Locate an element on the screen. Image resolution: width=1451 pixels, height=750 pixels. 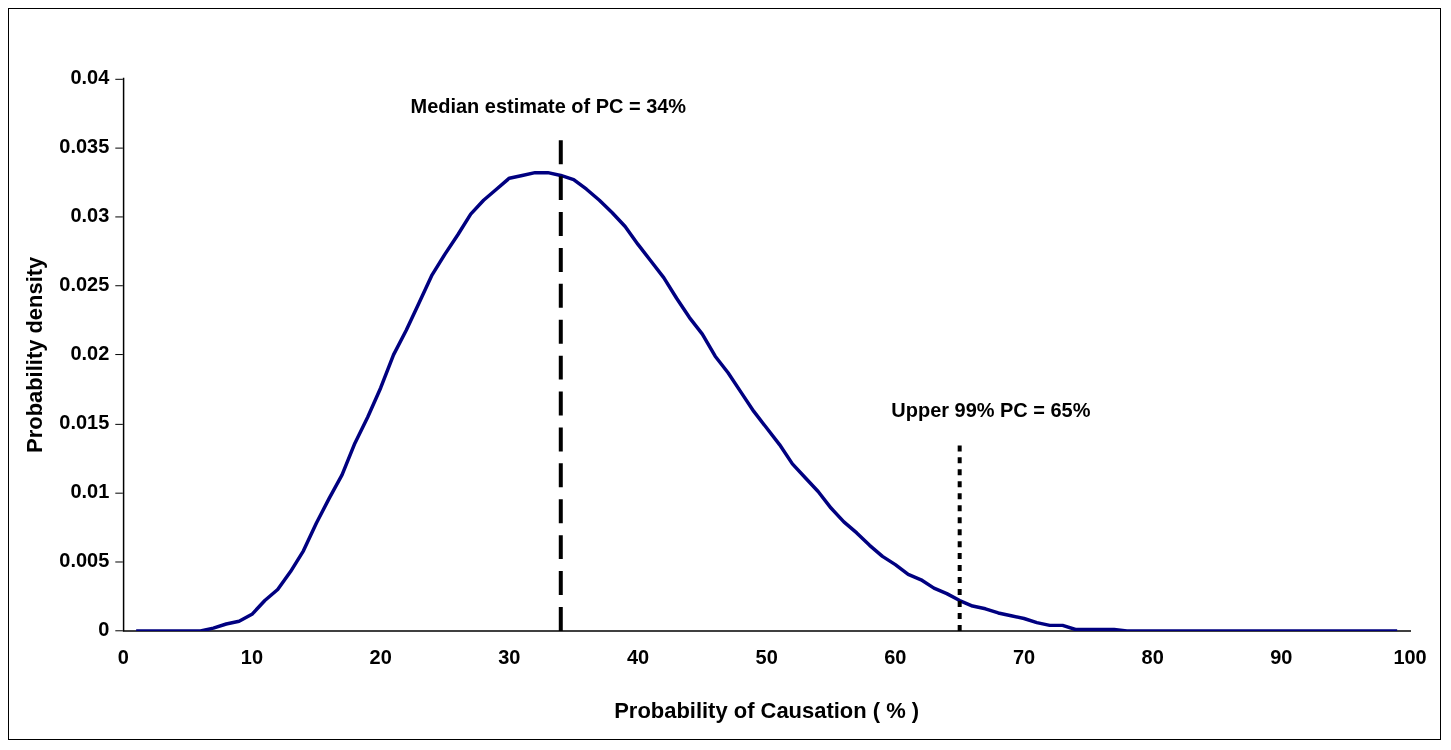
y-tick-label: 0.02 is located at coordinates (90, 353).